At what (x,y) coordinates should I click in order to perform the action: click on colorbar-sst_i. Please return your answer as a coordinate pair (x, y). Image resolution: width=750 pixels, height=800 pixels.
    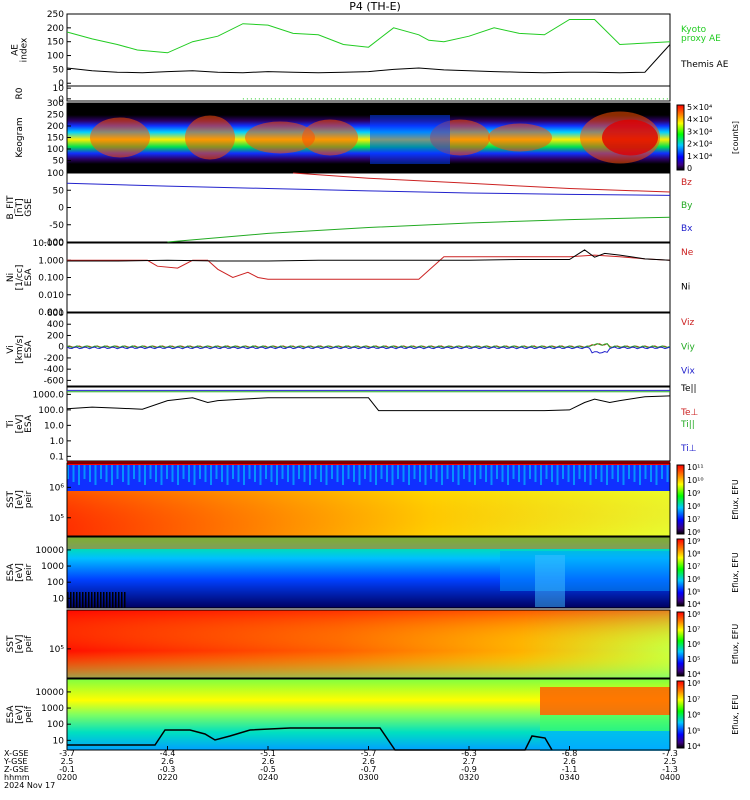
    Looking at the image, I should click on (680, 644).